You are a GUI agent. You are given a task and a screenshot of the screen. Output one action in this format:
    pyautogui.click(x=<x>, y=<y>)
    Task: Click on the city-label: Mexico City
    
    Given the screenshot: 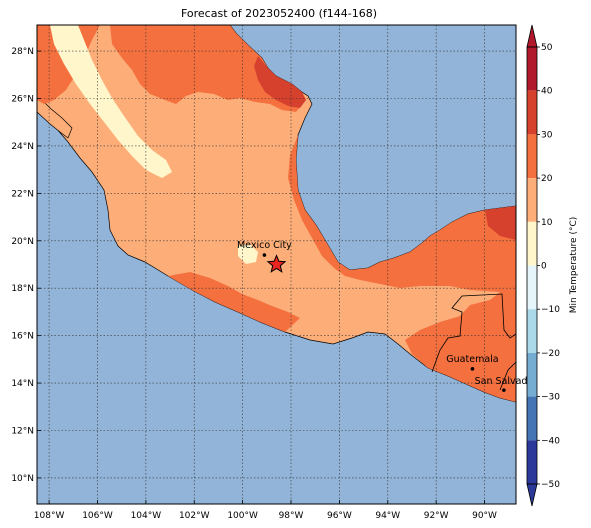 What is the action you would take?
    pyautogui.click(x=264, y=245)
    